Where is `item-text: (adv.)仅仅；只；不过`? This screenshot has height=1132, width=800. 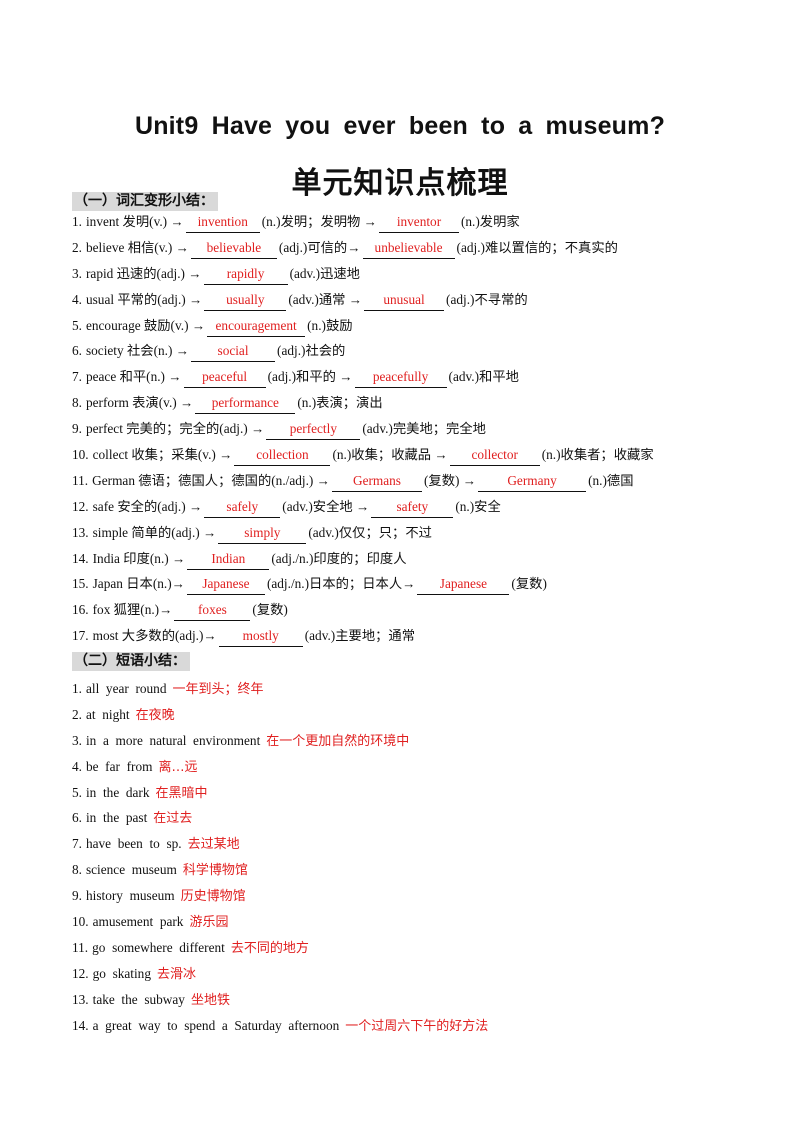 item-text: (adv.)仅仅；只；不过 is located at coordinates (370, 532).